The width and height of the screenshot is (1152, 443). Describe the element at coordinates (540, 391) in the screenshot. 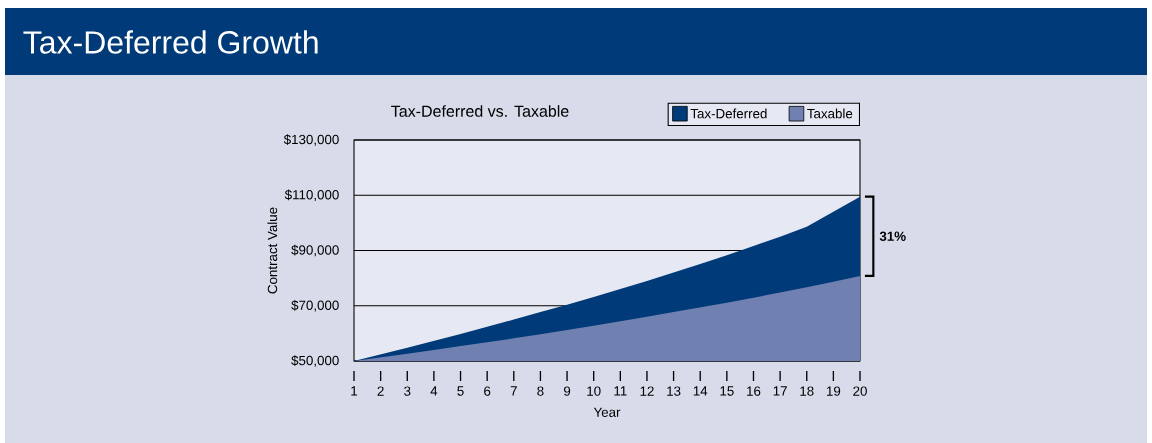

I see `x-tick-label: 8` at that location.